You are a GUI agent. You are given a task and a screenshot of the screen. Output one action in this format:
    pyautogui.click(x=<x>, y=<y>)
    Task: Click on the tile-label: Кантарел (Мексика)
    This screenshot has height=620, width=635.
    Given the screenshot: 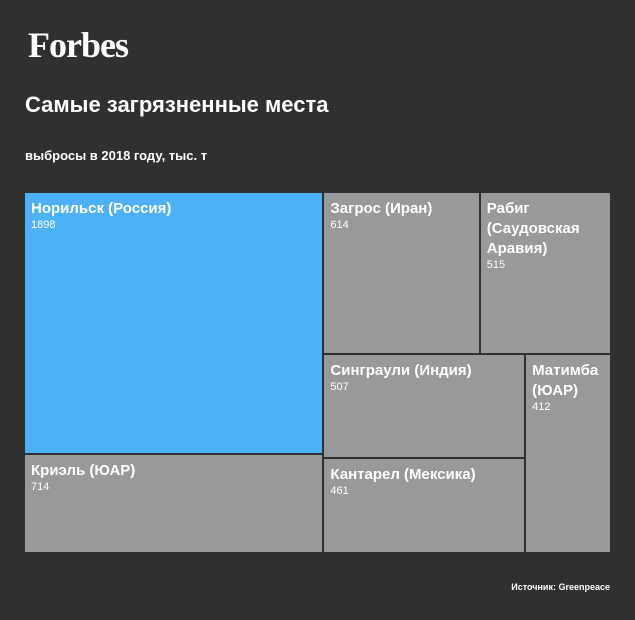 What is the action you would take?
    pyautogui.click(x=403, y=475)
    